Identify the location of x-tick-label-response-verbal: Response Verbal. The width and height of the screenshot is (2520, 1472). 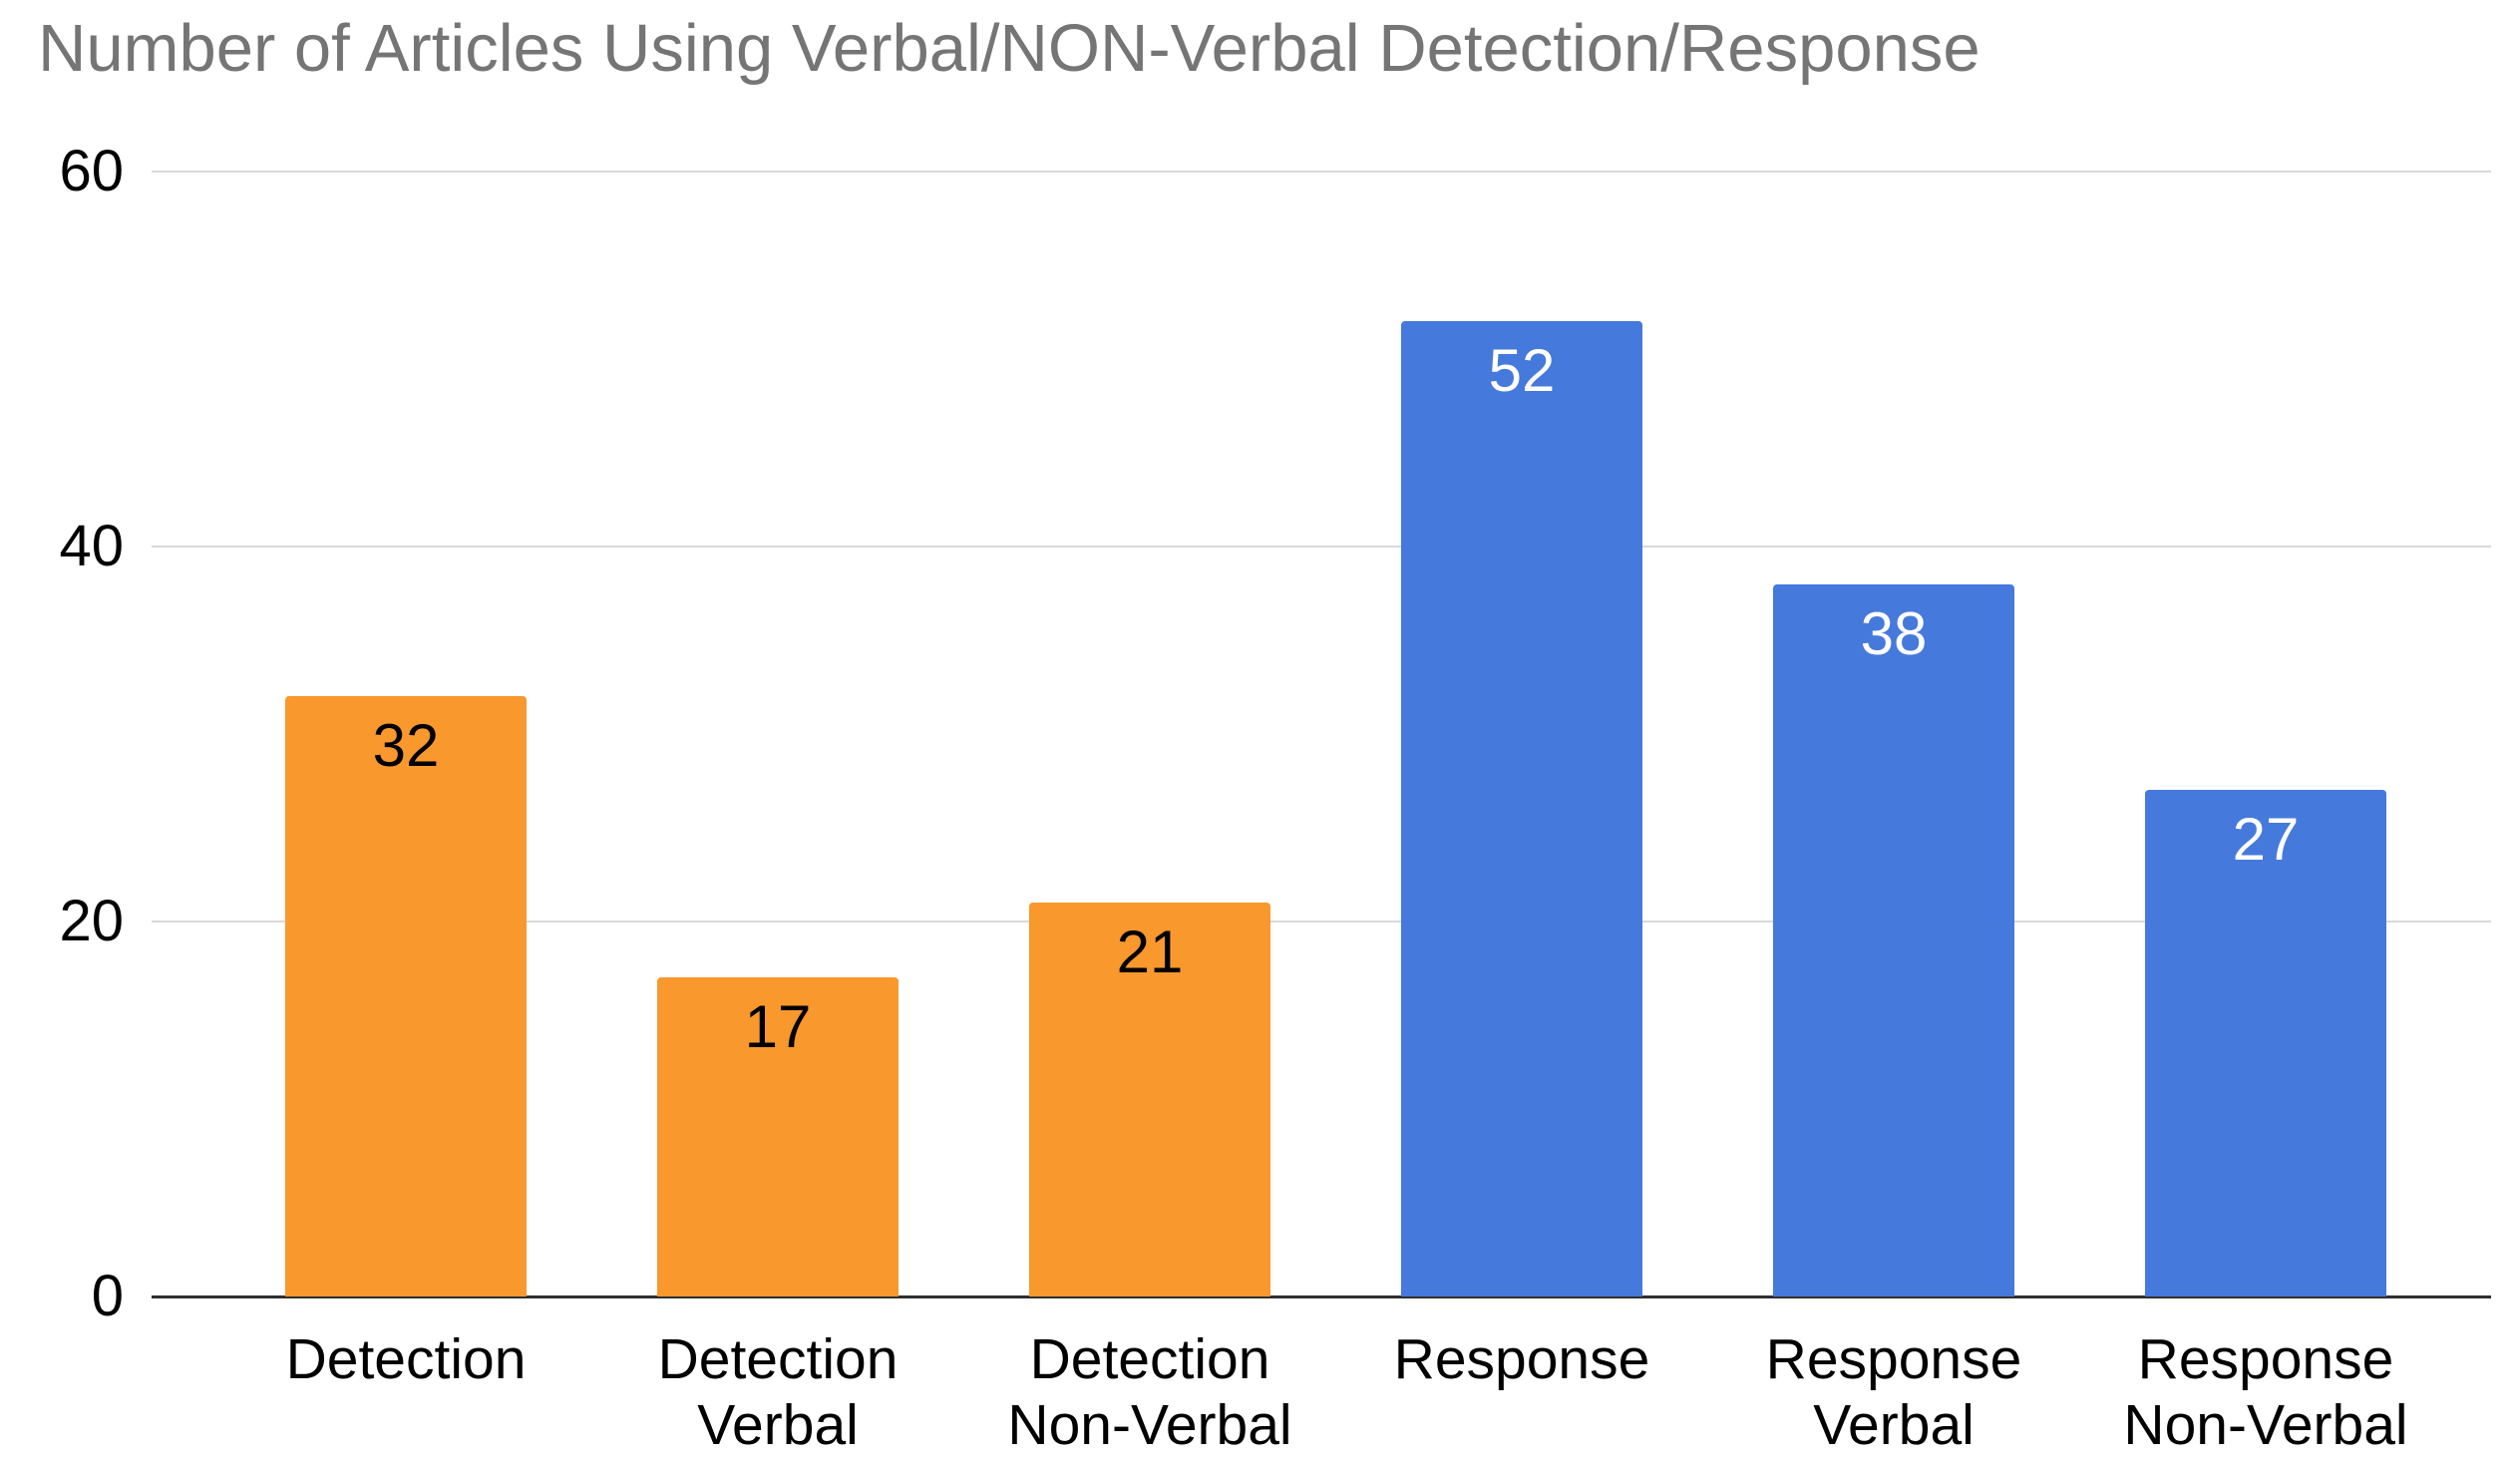
(1894, 1392).